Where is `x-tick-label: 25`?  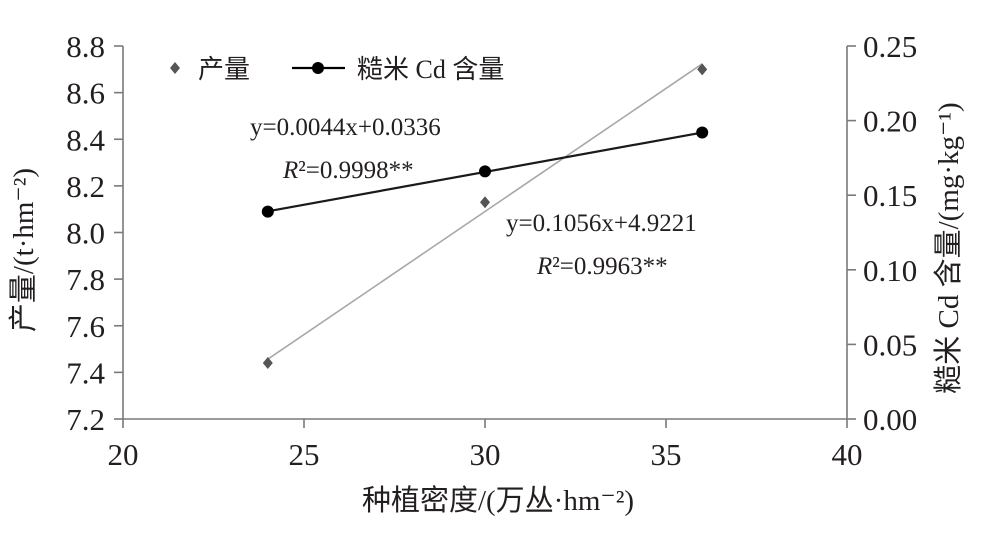 x-tick-label: 25 is located at coordinates (304, 454).